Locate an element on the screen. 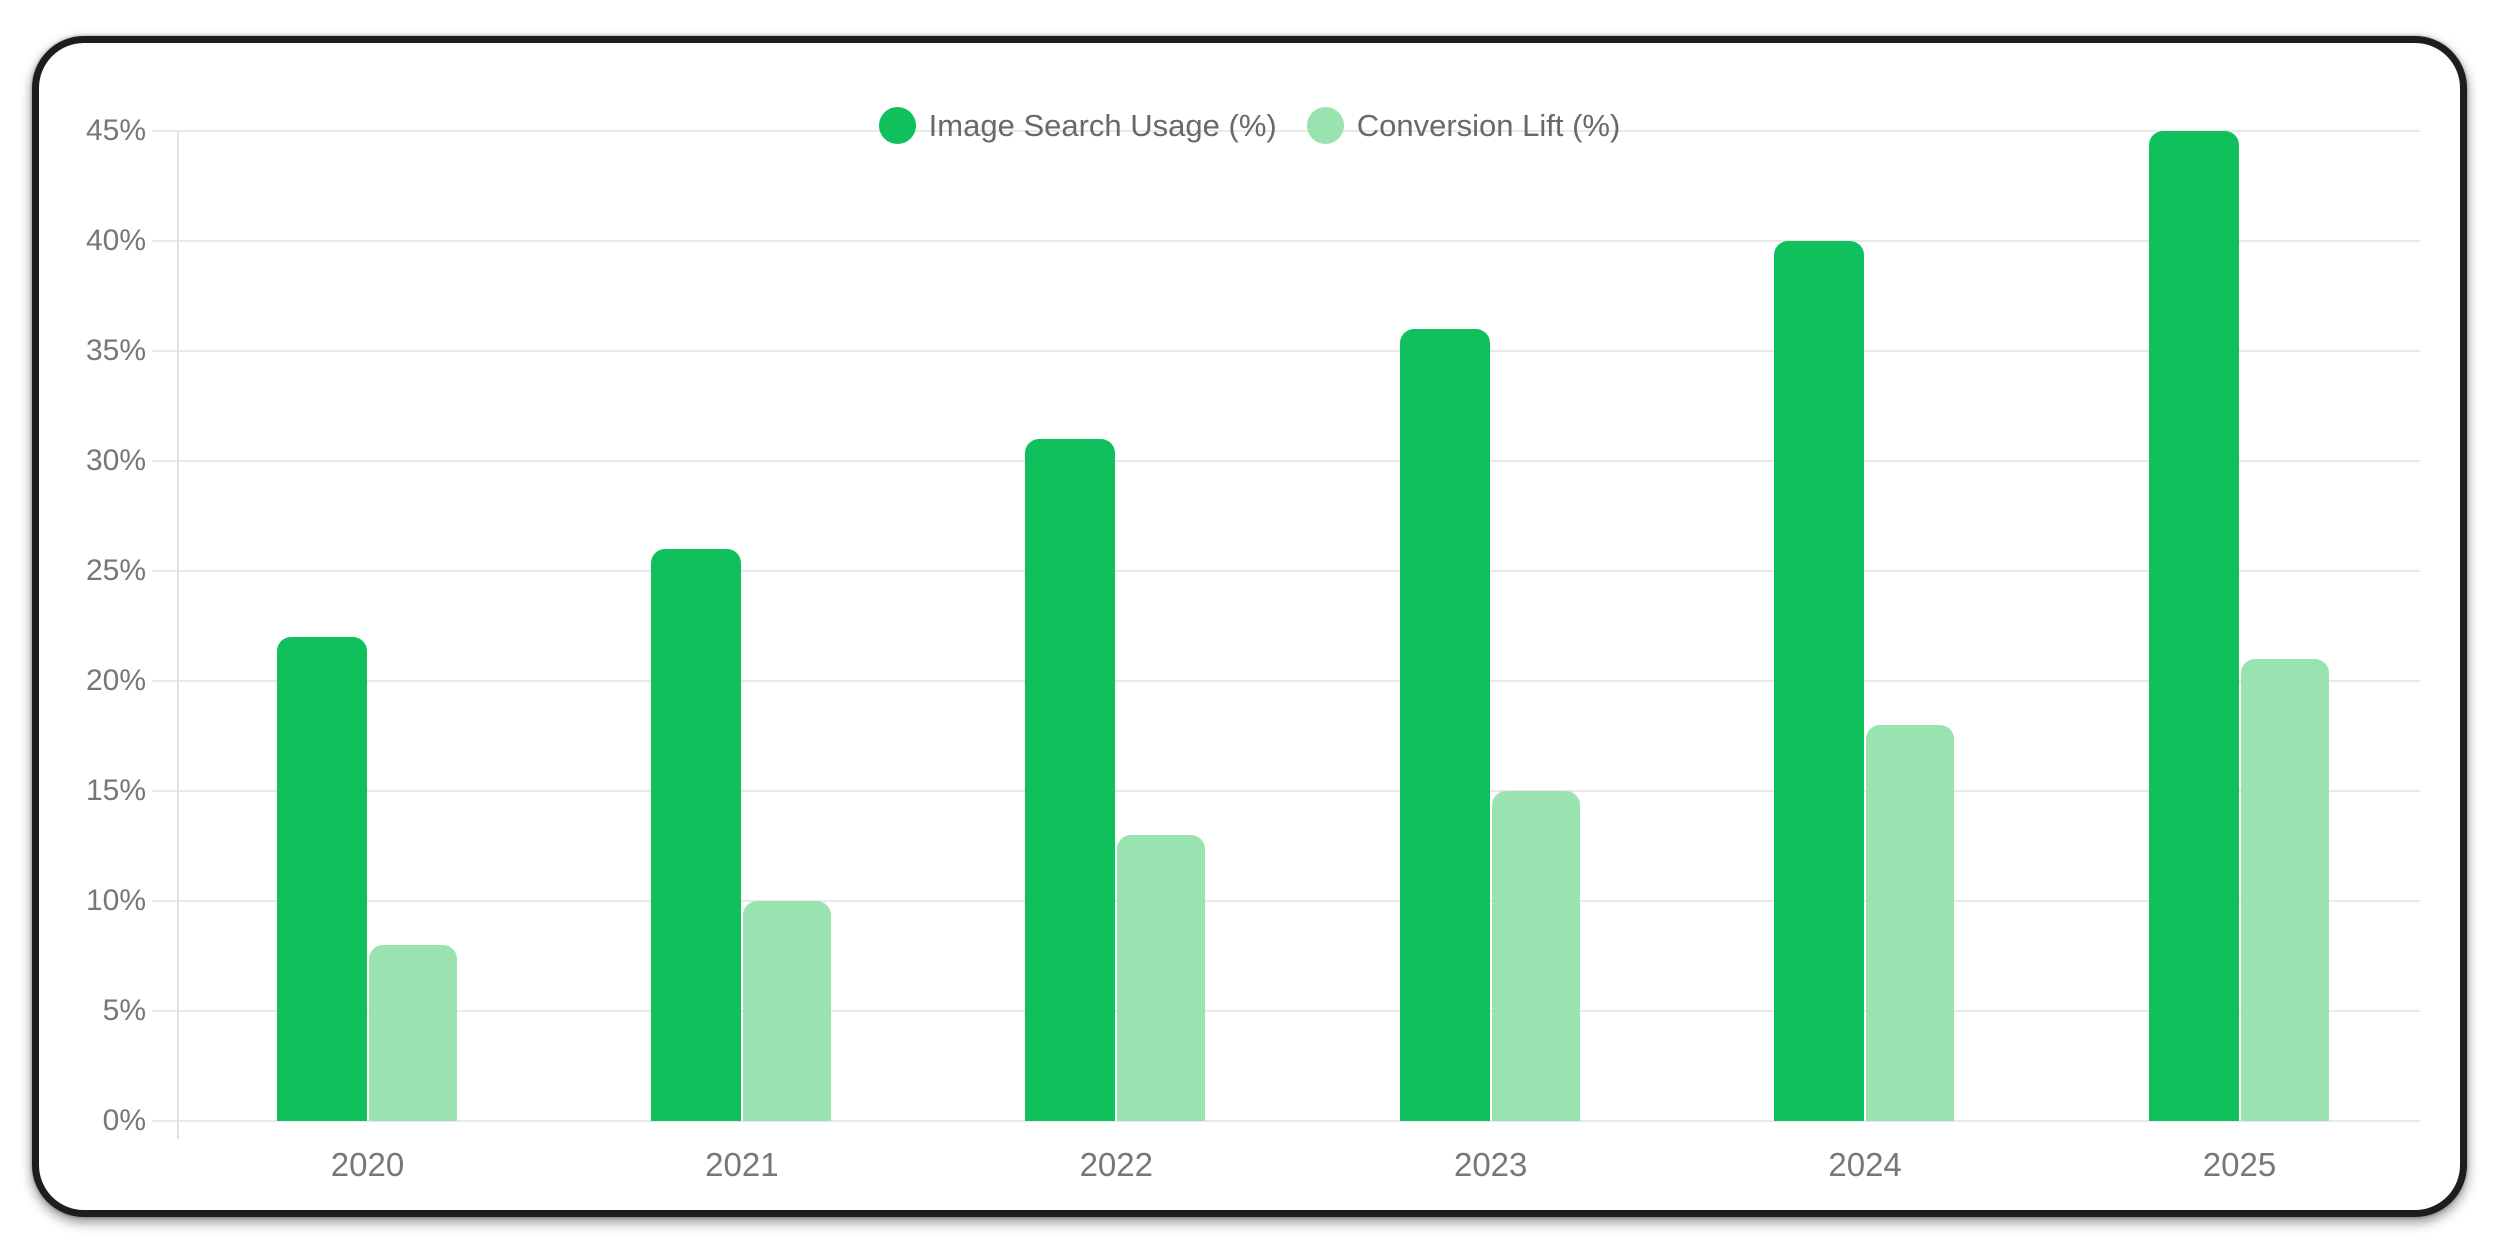  y-axis-line is located at coordinates (178, 635).